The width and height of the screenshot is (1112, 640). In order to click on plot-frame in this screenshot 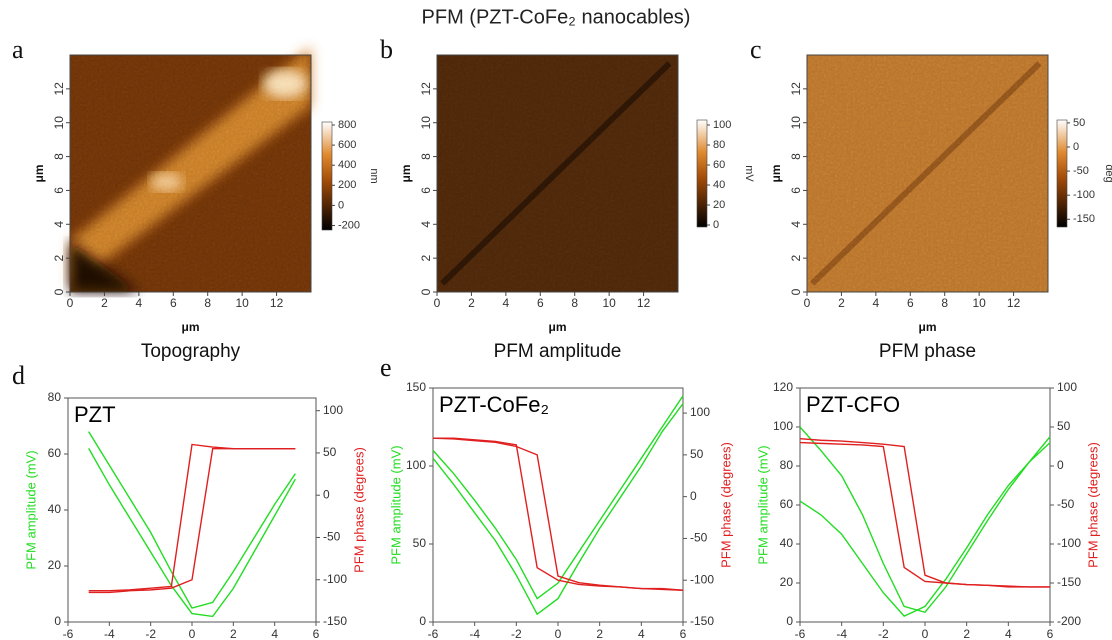, I will do `click(192, 510)`.